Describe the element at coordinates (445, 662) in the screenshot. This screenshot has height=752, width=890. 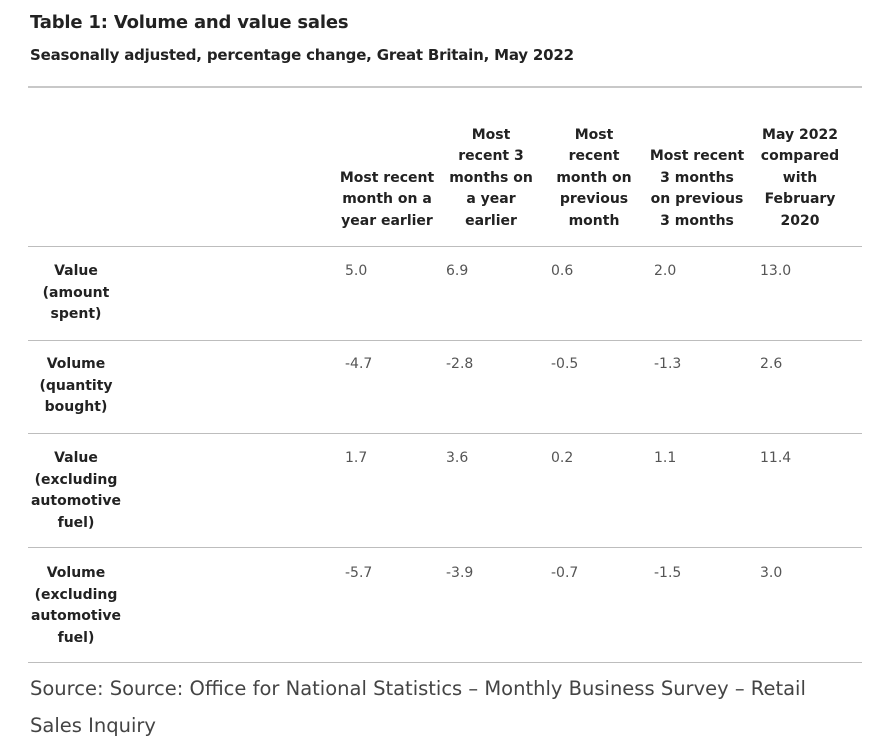
I see `bottom-divider` at that location.